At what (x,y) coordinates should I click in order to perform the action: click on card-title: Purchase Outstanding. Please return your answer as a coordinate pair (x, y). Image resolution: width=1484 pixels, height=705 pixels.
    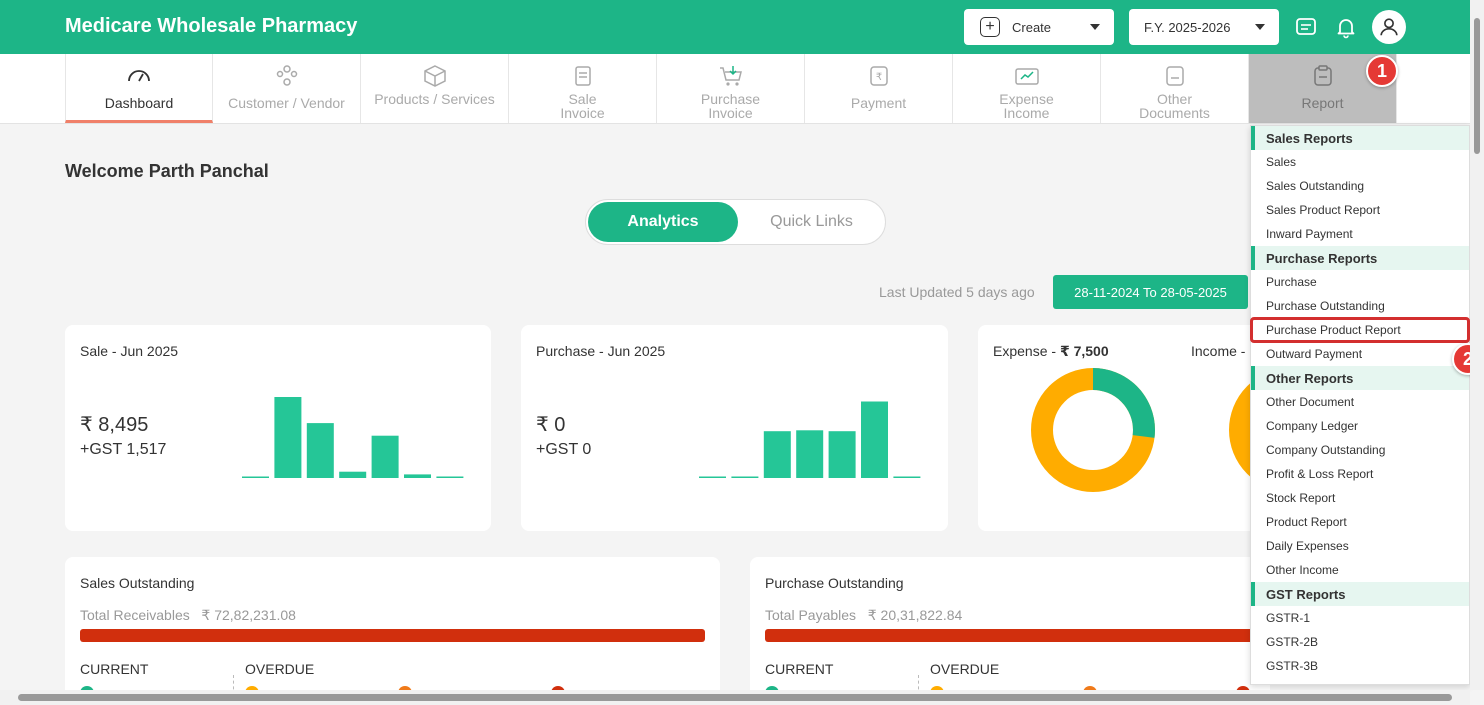
    Looking at the image, I should click on (834, 583).